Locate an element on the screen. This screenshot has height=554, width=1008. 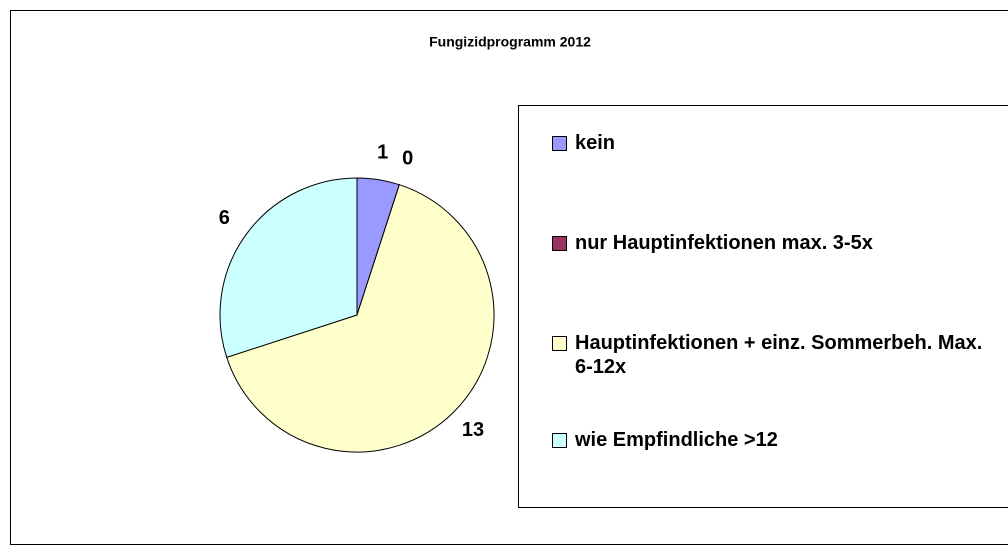
legend-item: kein is located at coordinates (772, 143).